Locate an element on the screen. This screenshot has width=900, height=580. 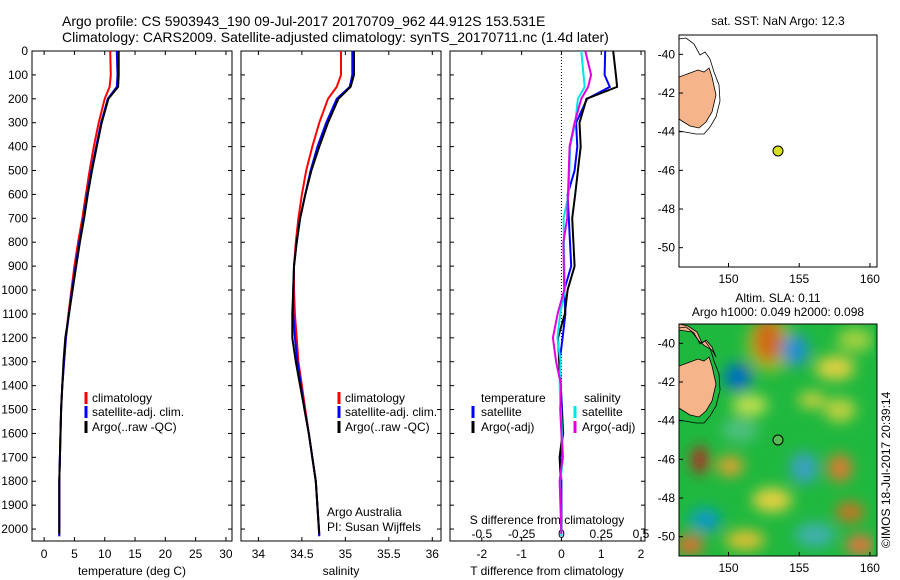
y-tick-label: 1700 is located at coordinates (14, 457).